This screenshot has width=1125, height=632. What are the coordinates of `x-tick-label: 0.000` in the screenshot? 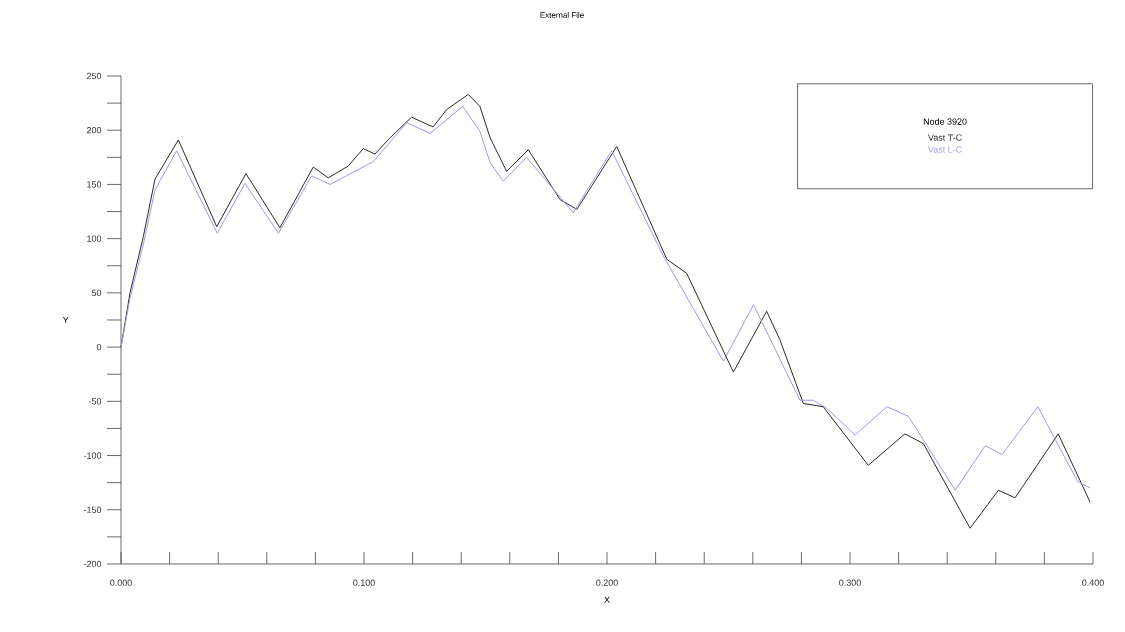 It's located at (121, 582).